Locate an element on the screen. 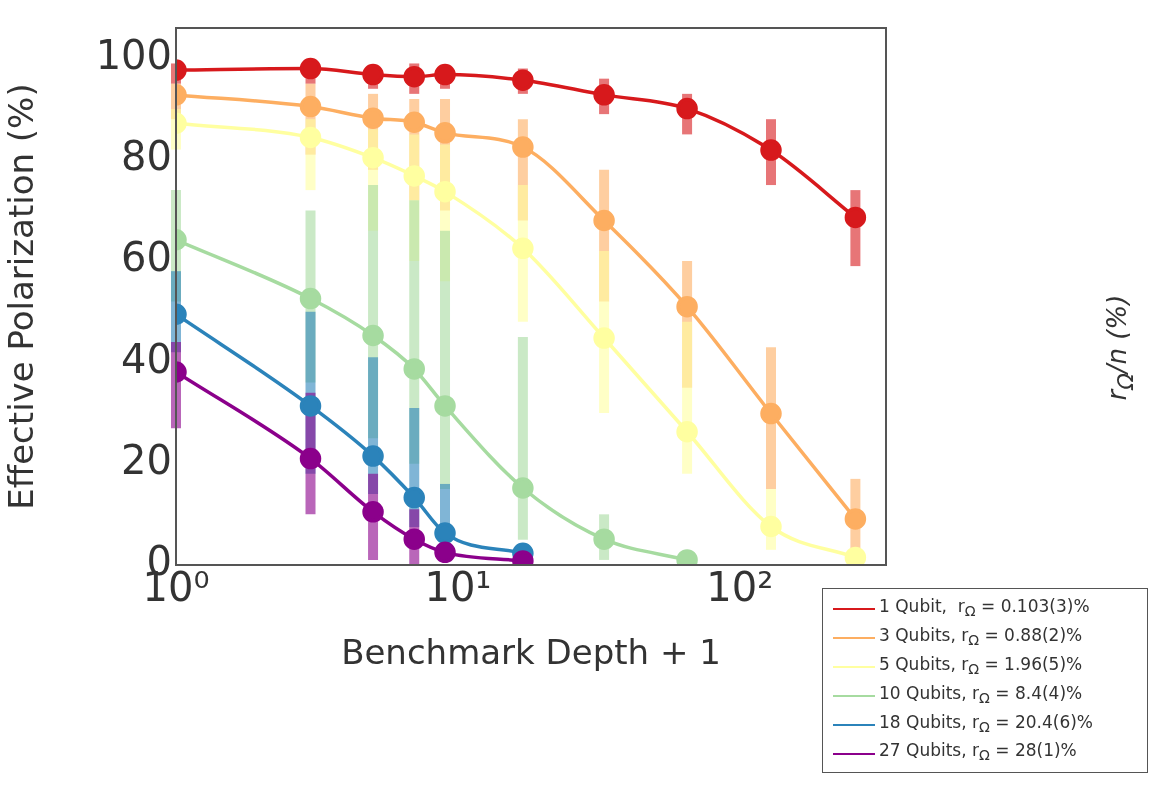 The image size is (1172, 788). y-tick-label: 100 is located at coordinates (133, 54).